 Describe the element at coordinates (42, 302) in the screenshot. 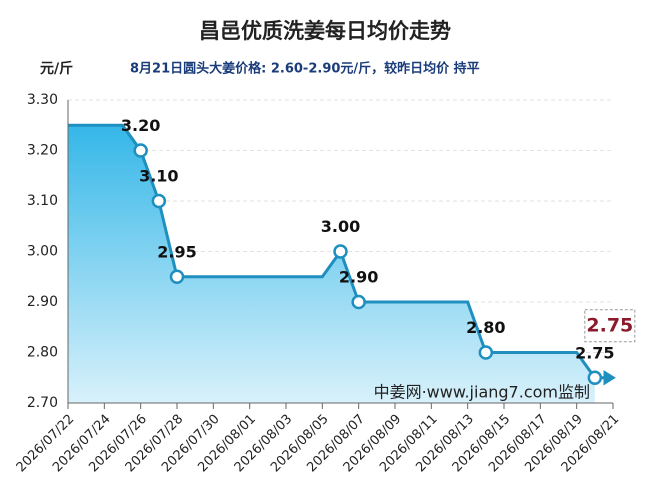

I see `y-tick-label: 2.90` at that location.